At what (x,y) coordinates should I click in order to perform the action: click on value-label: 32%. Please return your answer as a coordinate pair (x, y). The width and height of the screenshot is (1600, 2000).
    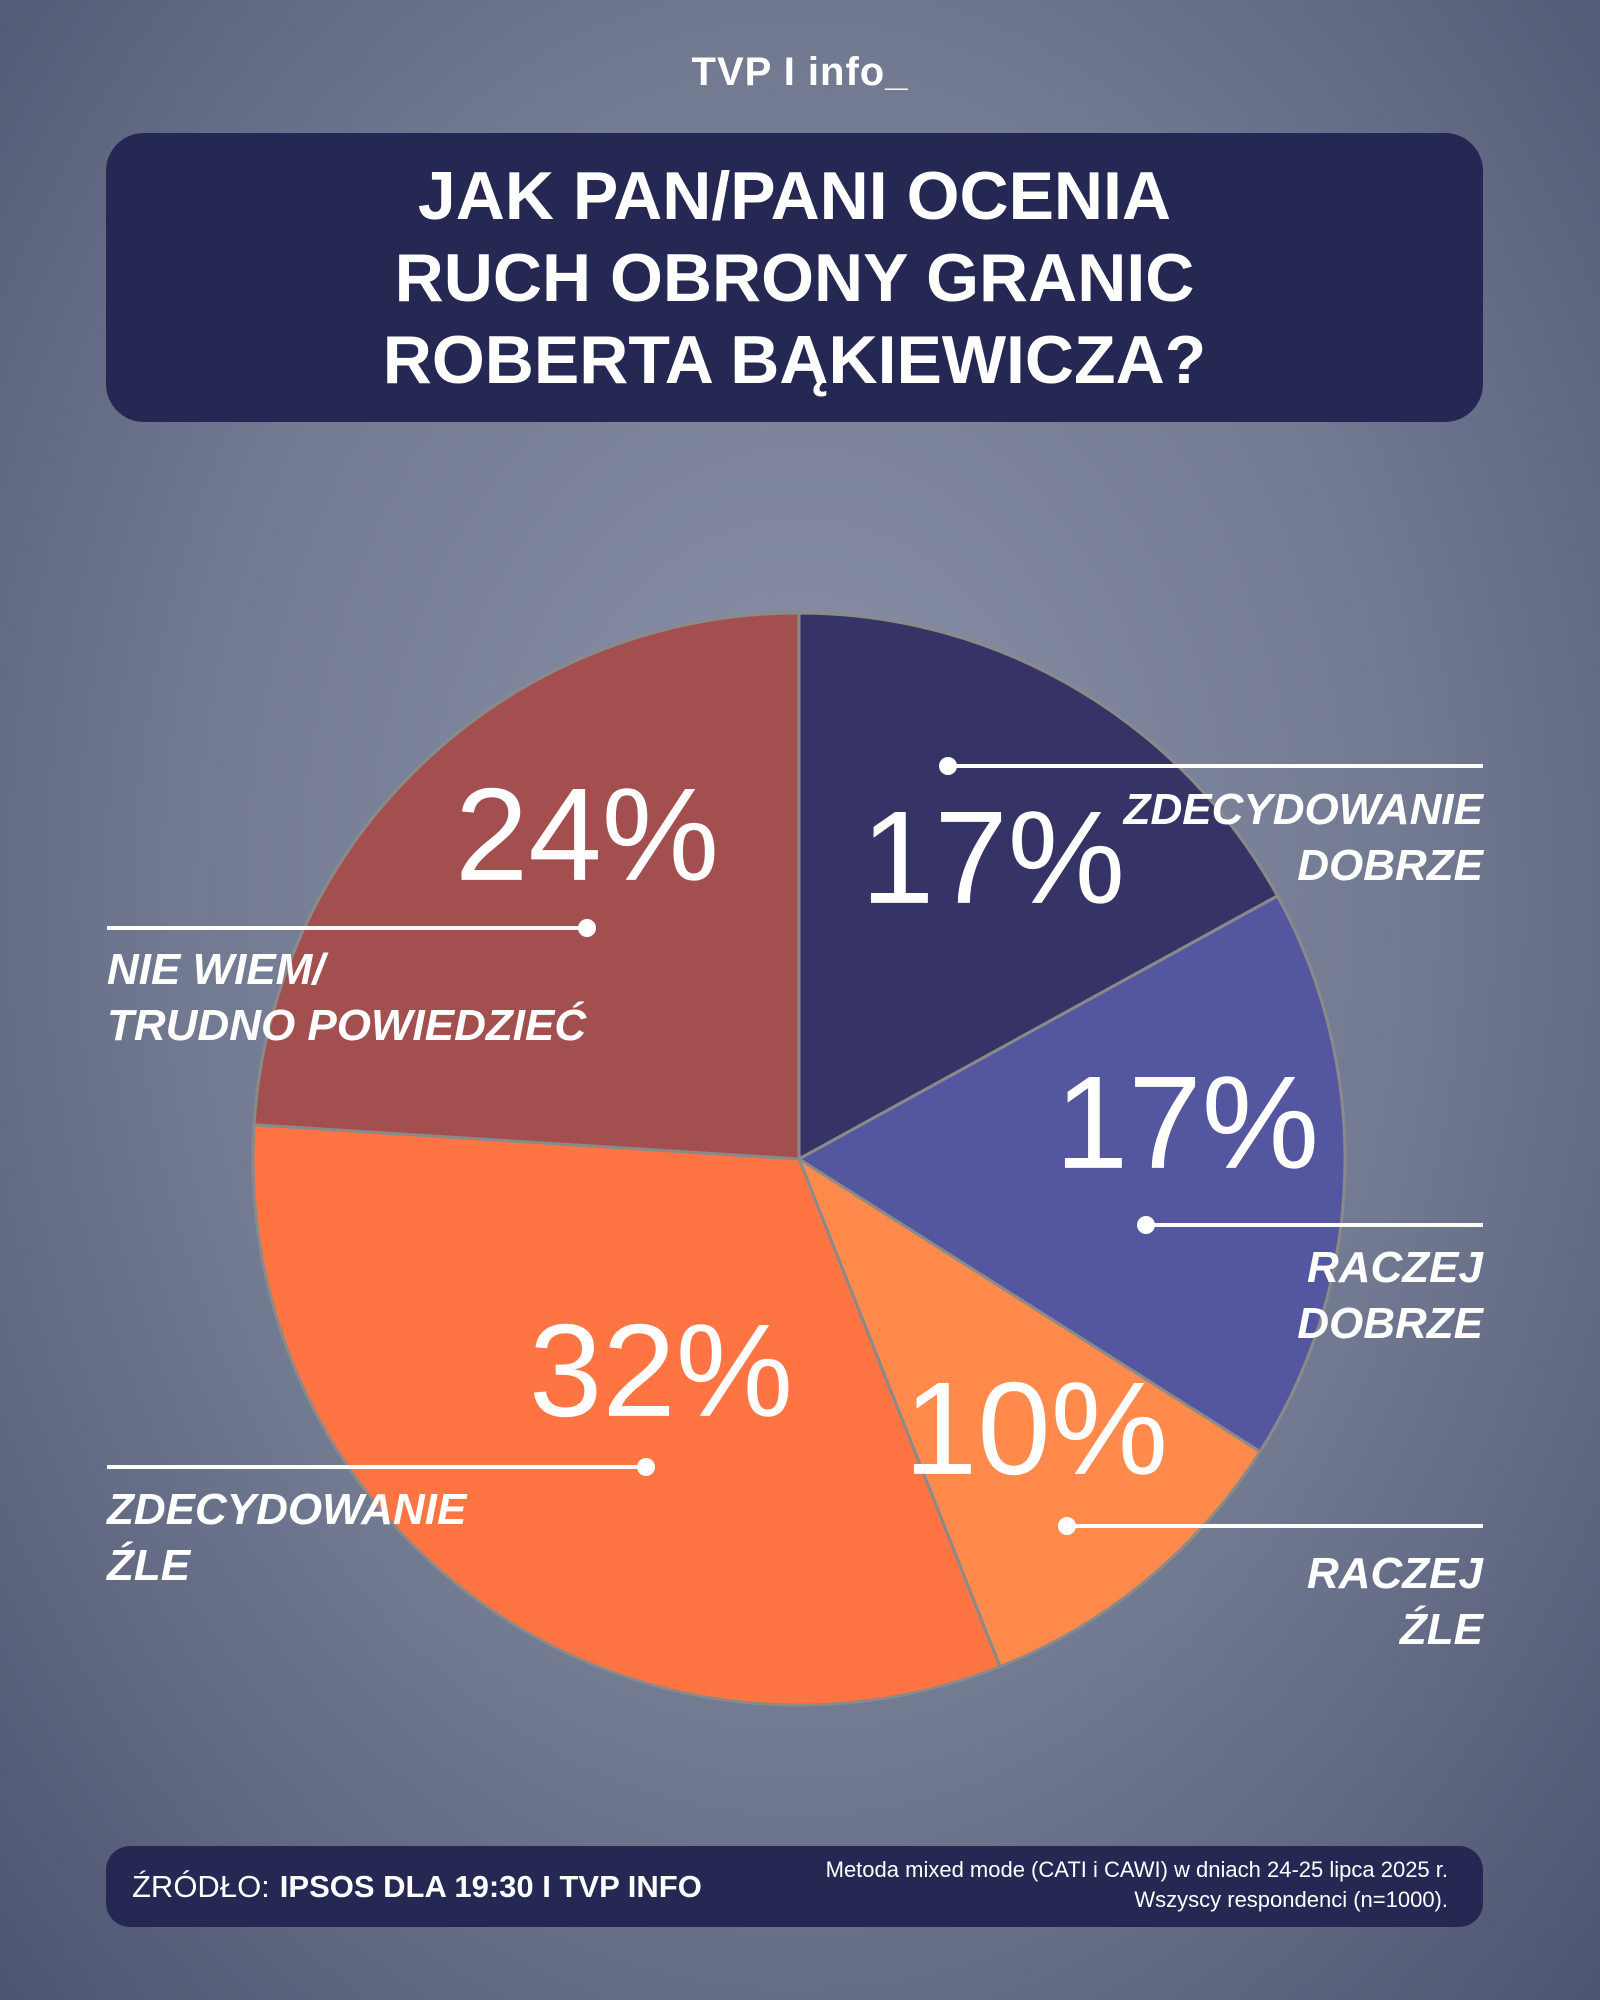
    Looking at the image, I should click on (661, 1370).